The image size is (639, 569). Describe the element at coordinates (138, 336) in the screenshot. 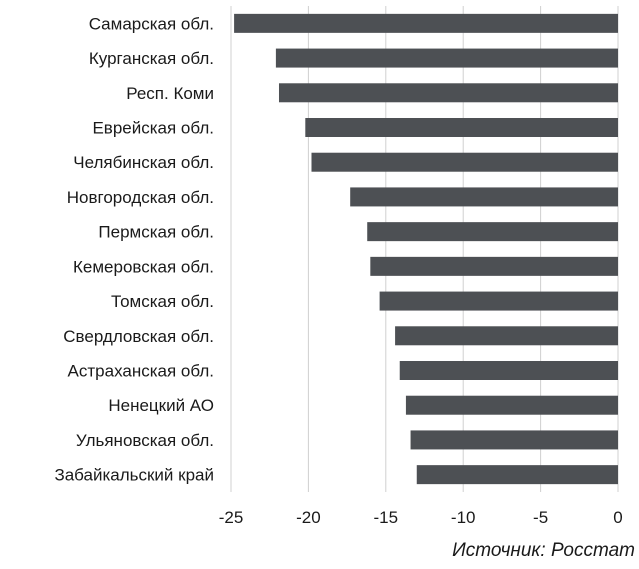

I see `category-label: Свердловская обл.` at that location.